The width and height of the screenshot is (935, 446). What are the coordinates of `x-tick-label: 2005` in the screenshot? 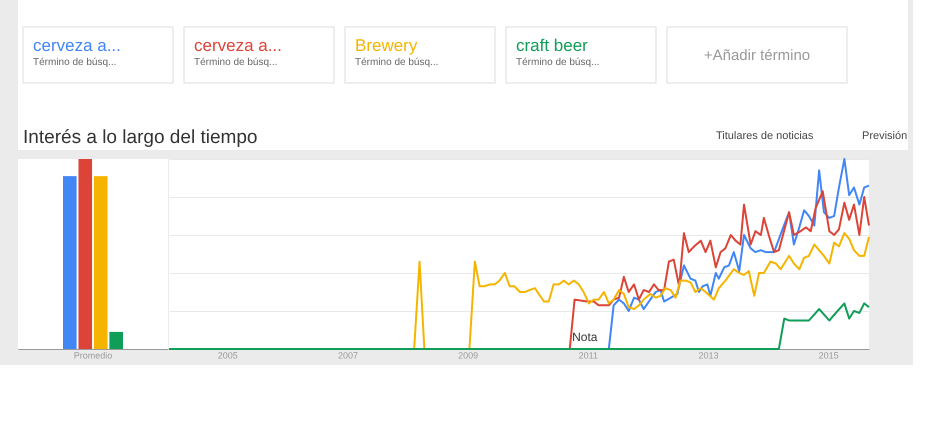 It's located at (228, 355).